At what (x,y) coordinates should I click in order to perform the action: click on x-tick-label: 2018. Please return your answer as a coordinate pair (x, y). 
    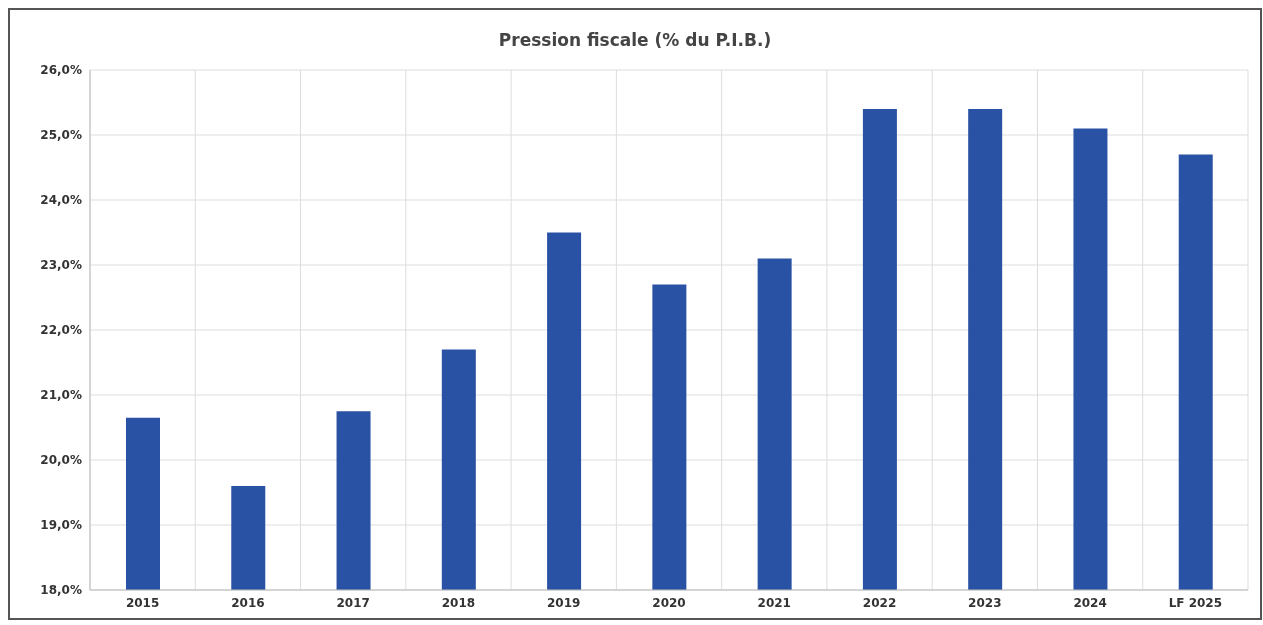
    Looking at the image, I should click on (458, 602).